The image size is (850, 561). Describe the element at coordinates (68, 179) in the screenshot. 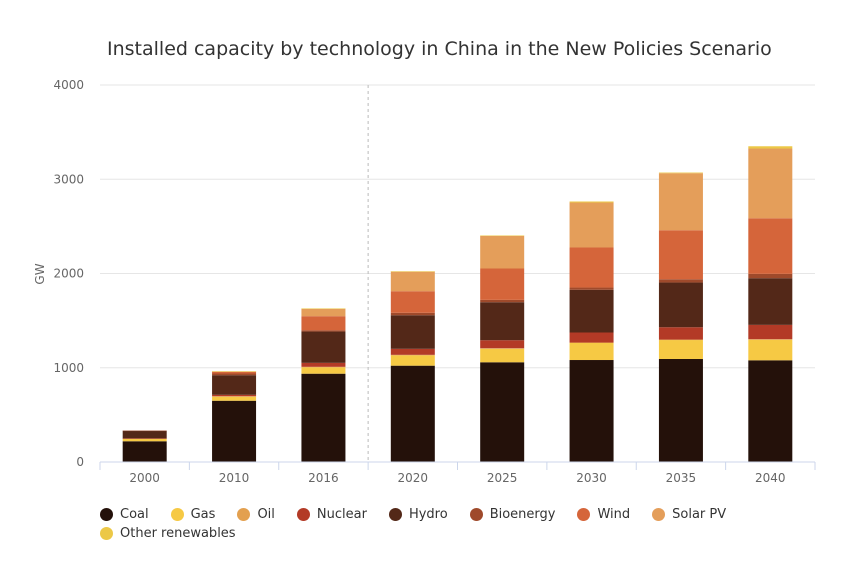

I see `y-tick-label: 3000` at that location.